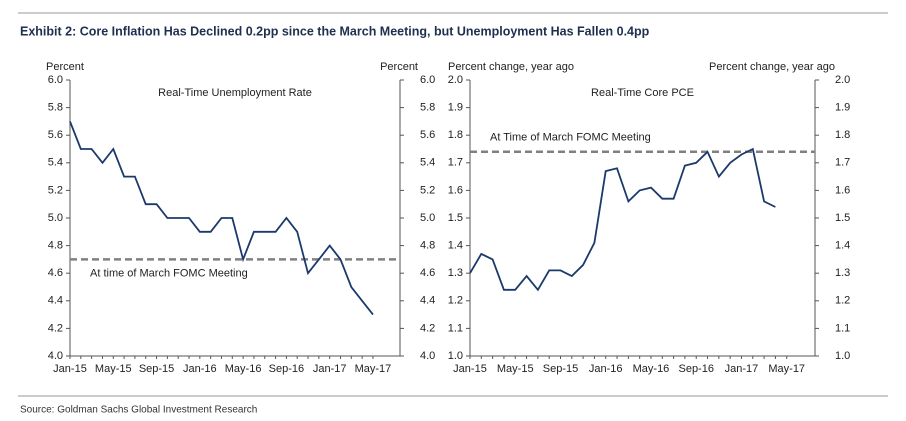 The width and height of the screenshot is (906, 421). What do you see at coordinates (427, 246) in the screenshot?
I see `y2-tick-label: 4.8` at bounding box center [427, 246].